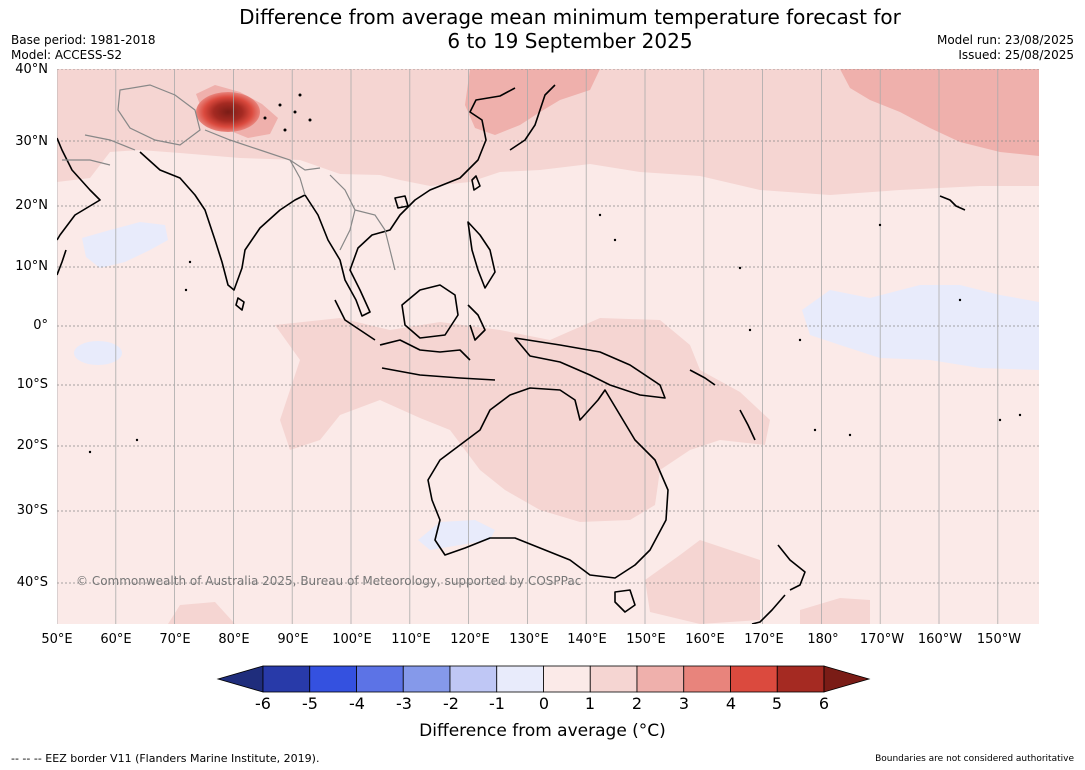 The width and height of the screenshot is (1085, 770). What do you see at coordinates (702, 582) in the screenshot?
I see `anomaly-region-southern-warm` at bounding box center [702, 582].